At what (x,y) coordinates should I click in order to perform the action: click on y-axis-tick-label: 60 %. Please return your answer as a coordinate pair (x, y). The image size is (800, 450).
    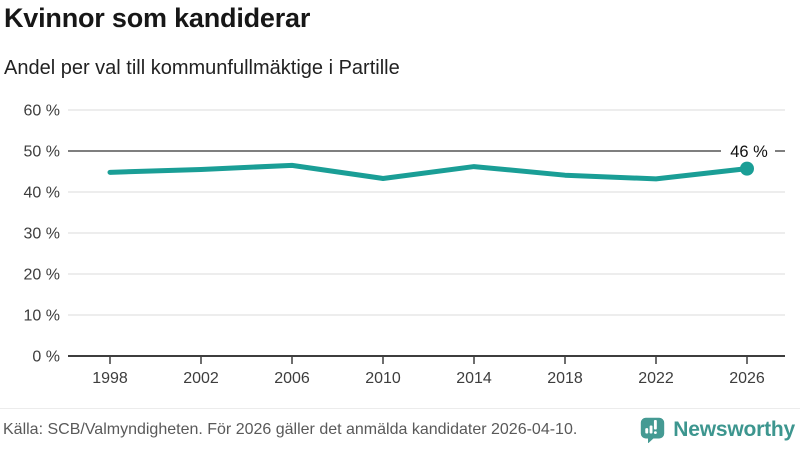
    Looking at the image, I should click on (42, 111).